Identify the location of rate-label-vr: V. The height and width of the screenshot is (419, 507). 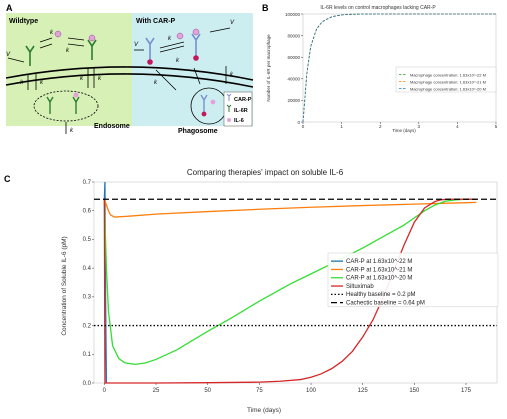
(8, 55).